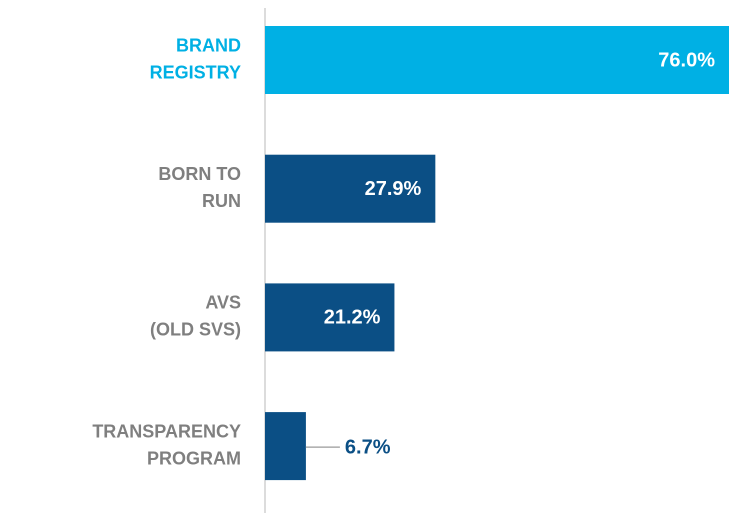 Image resolution: width=730 pixels, height=513 pixels. Describe the element at coordinates (352, 318) in the screenshot. I see `value-label: 21.2%` at that location.